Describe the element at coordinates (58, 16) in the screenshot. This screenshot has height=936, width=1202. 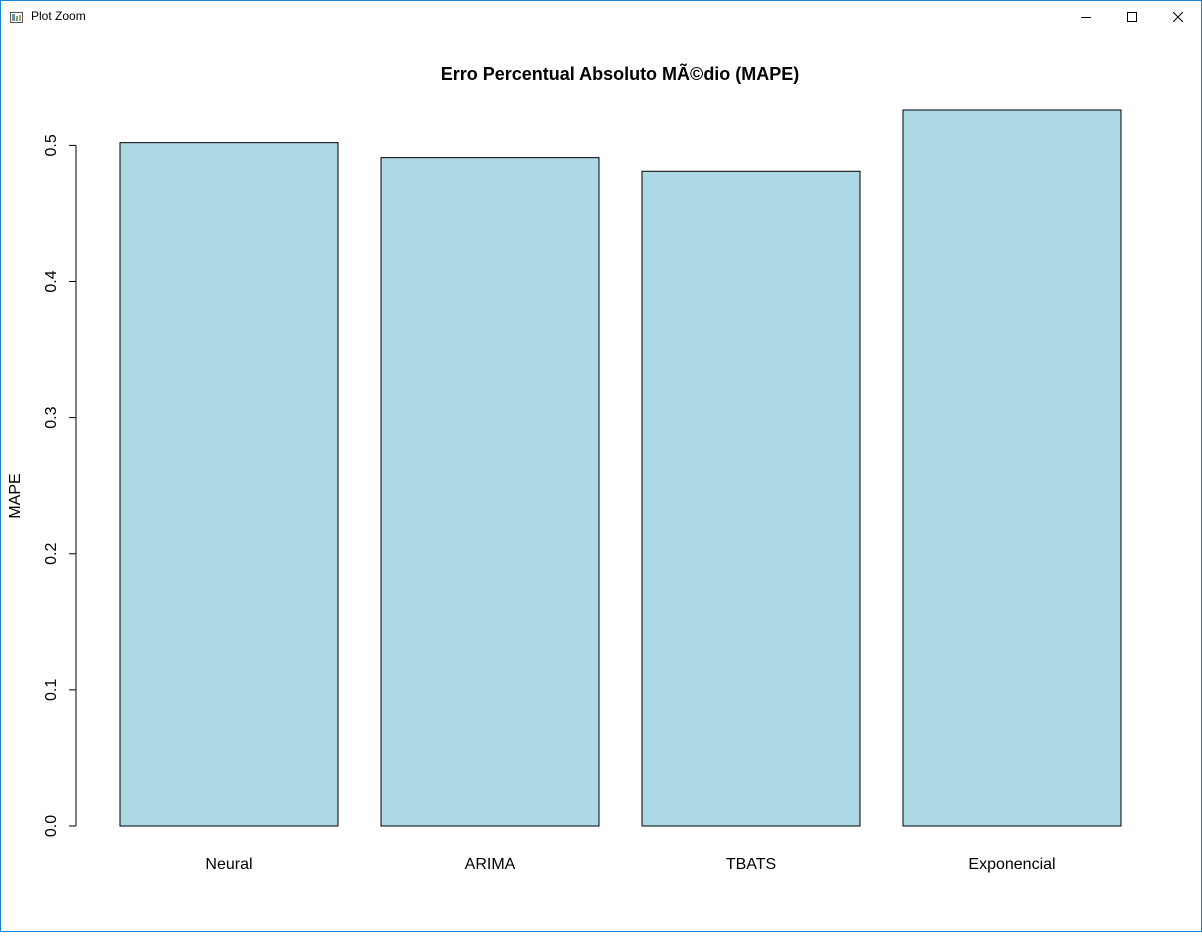
I see `window-title: Plot Zoom` at that location.